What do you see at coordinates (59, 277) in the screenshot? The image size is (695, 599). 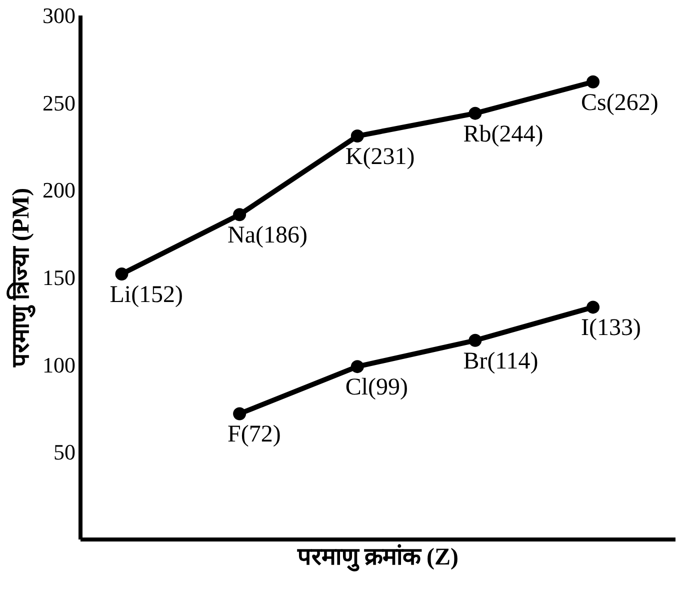 I see `y-tick-label: 150` at bounding box center [59, 277].